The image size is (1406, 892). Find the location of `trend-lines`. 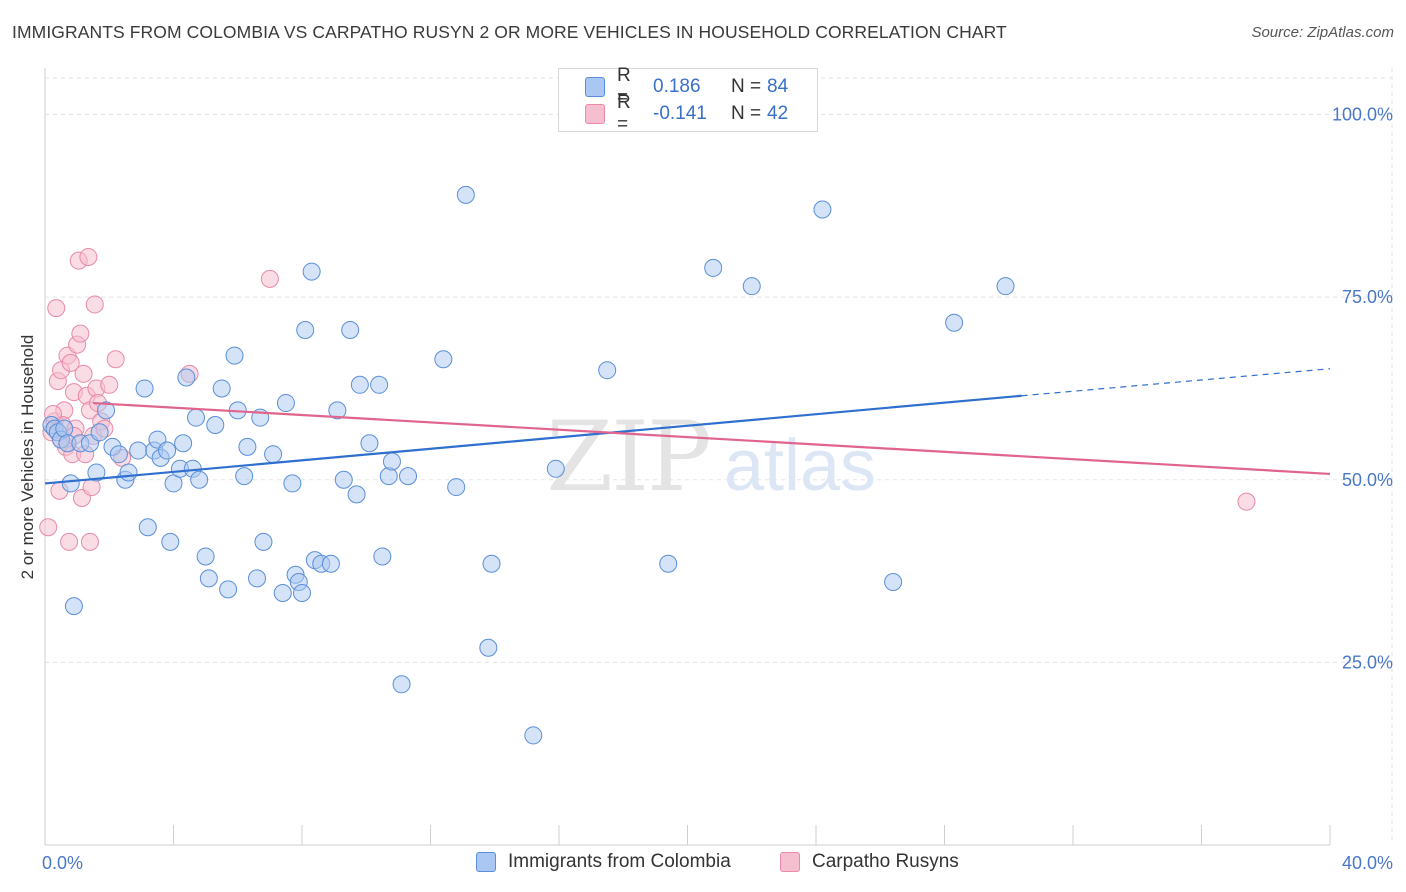

trend-lines is located at coordinates (687, 426).